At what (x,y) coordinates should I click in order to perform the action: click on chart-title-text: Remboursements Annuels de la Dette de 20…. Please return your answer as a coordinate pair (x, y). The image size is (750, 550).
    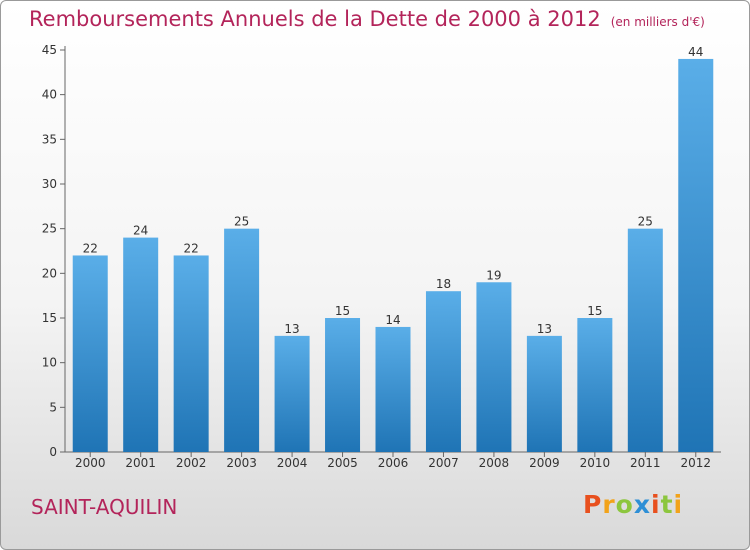
    Looking at the image, I should click on (315, 19).